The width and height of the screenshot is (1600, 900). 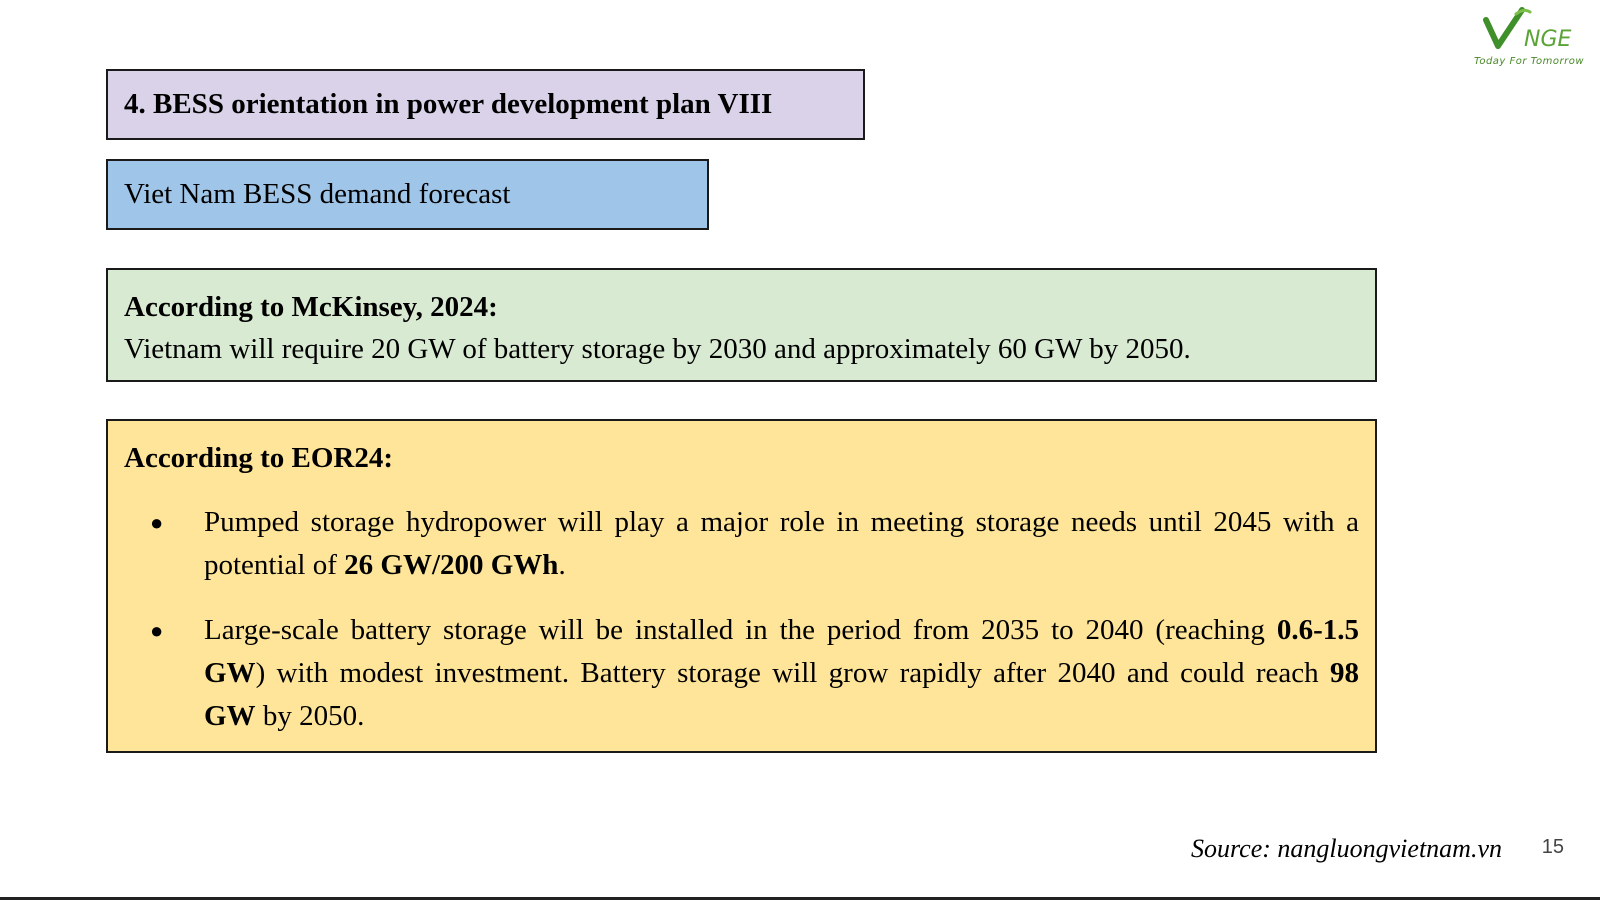 I want to click on svg-text: NGE, so click(x=1548, y=39).